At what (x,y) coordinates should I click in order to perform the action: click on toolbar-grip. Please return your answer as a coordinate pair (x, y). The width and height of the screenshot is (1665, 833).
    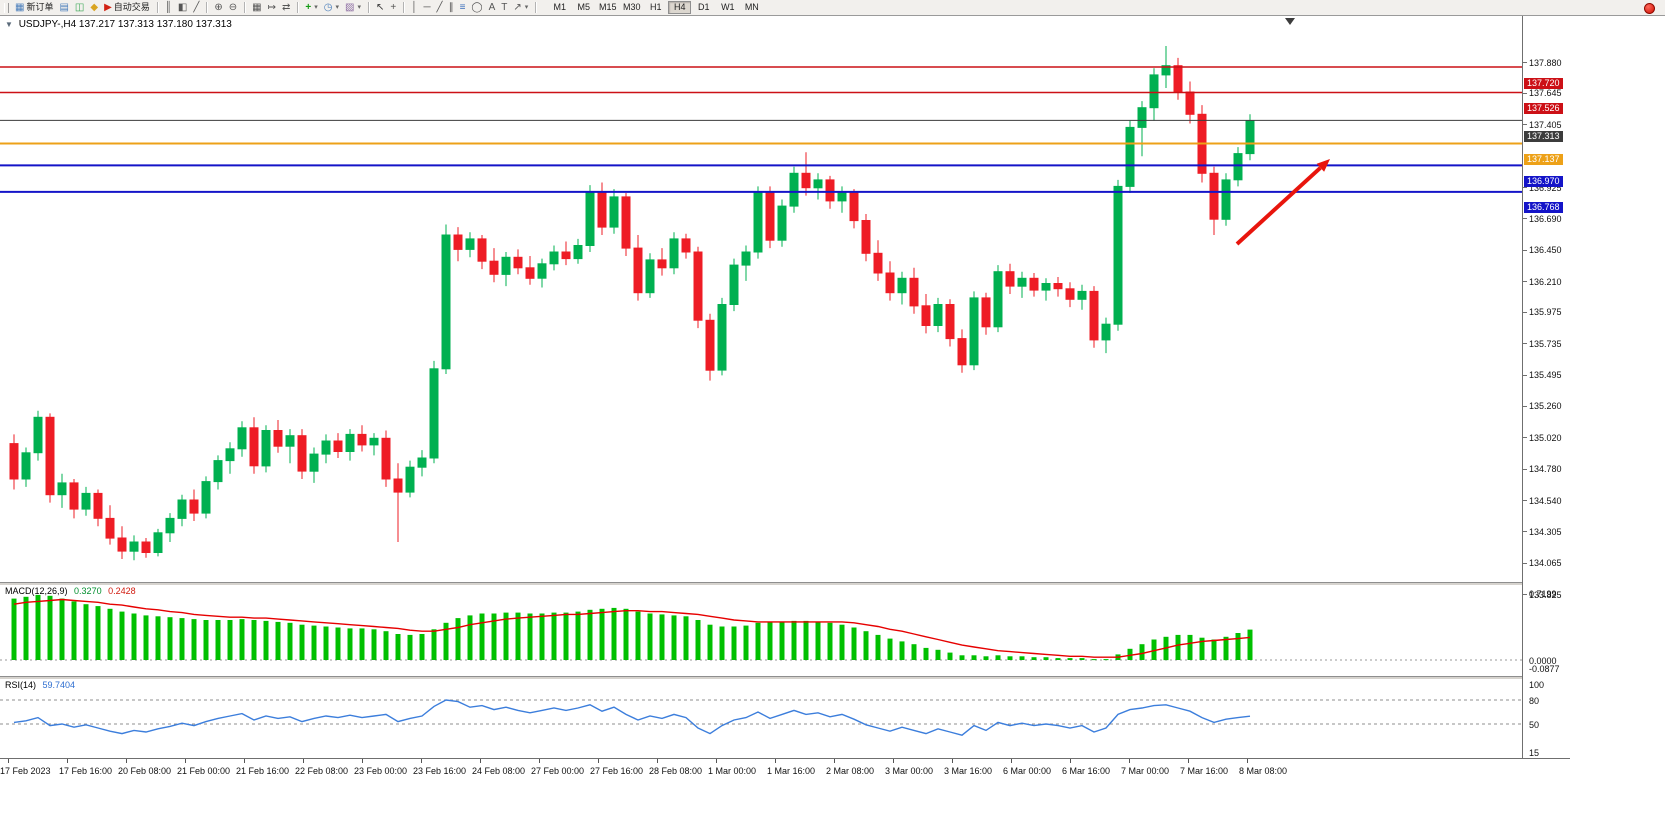
    Looking at the image, I should click on (6, 7).